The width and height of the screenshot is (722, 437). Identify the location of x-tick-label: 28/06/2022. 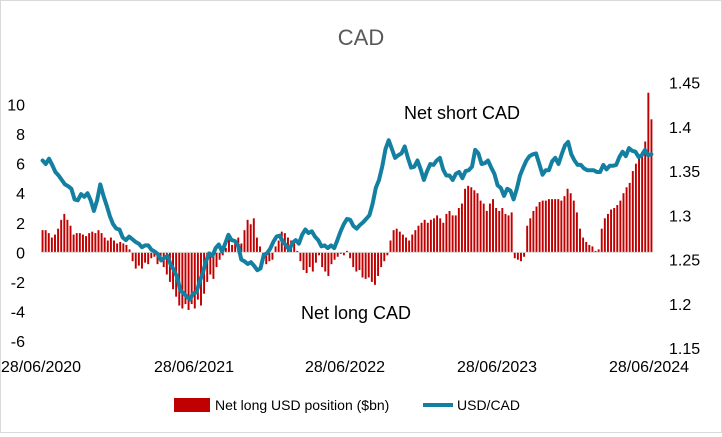
(345, 367).